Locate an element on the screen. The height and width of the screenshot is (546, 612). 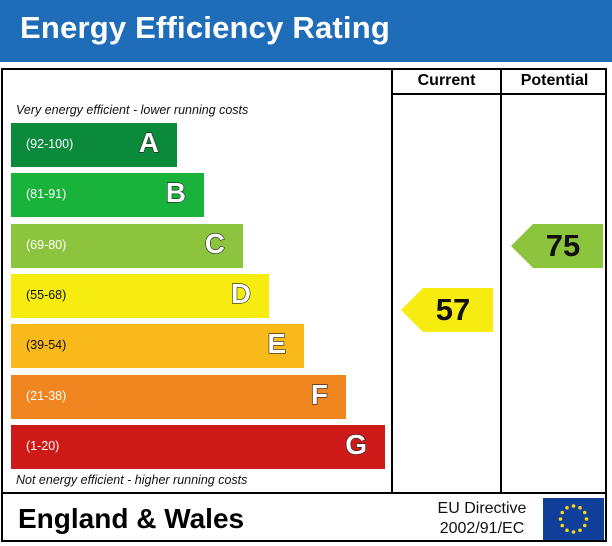
current-arrow-shape is located at coordinates (447, 310).